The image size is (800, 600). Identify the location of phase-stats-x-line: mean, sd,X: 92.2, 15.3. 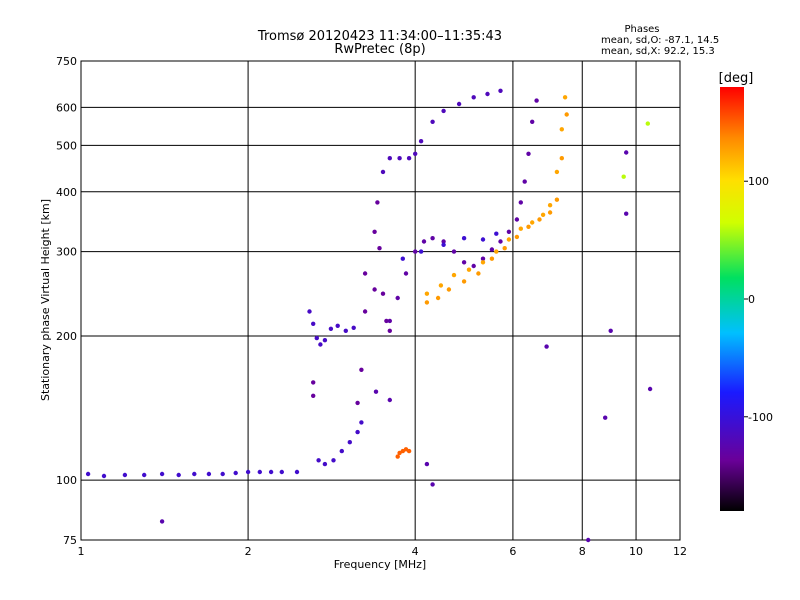
(658, 51).